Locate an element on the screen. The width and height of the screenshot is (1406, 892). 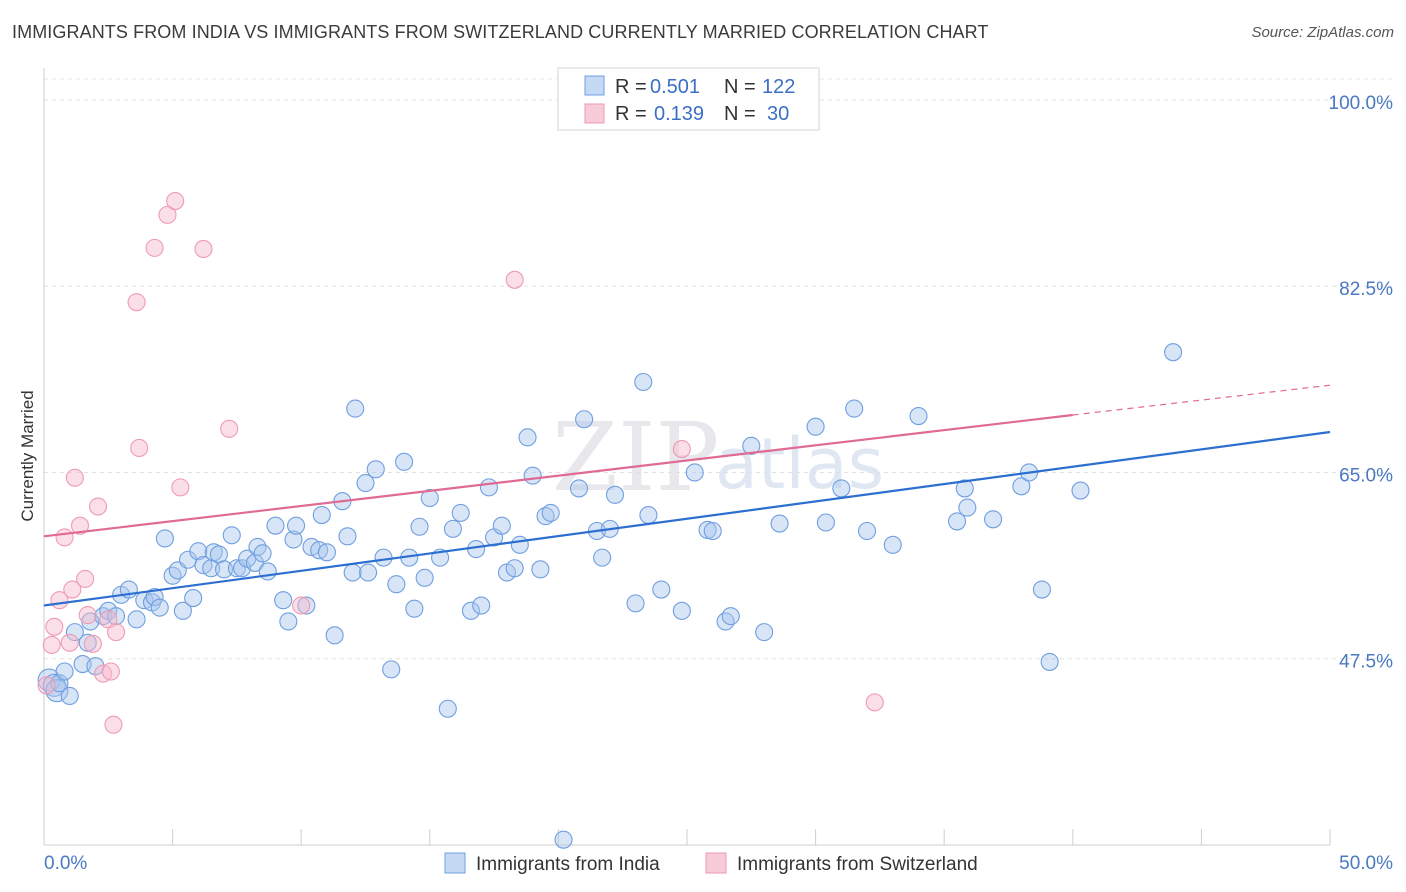
legend-r-label-india: R = is located at coordinates (631, 87).